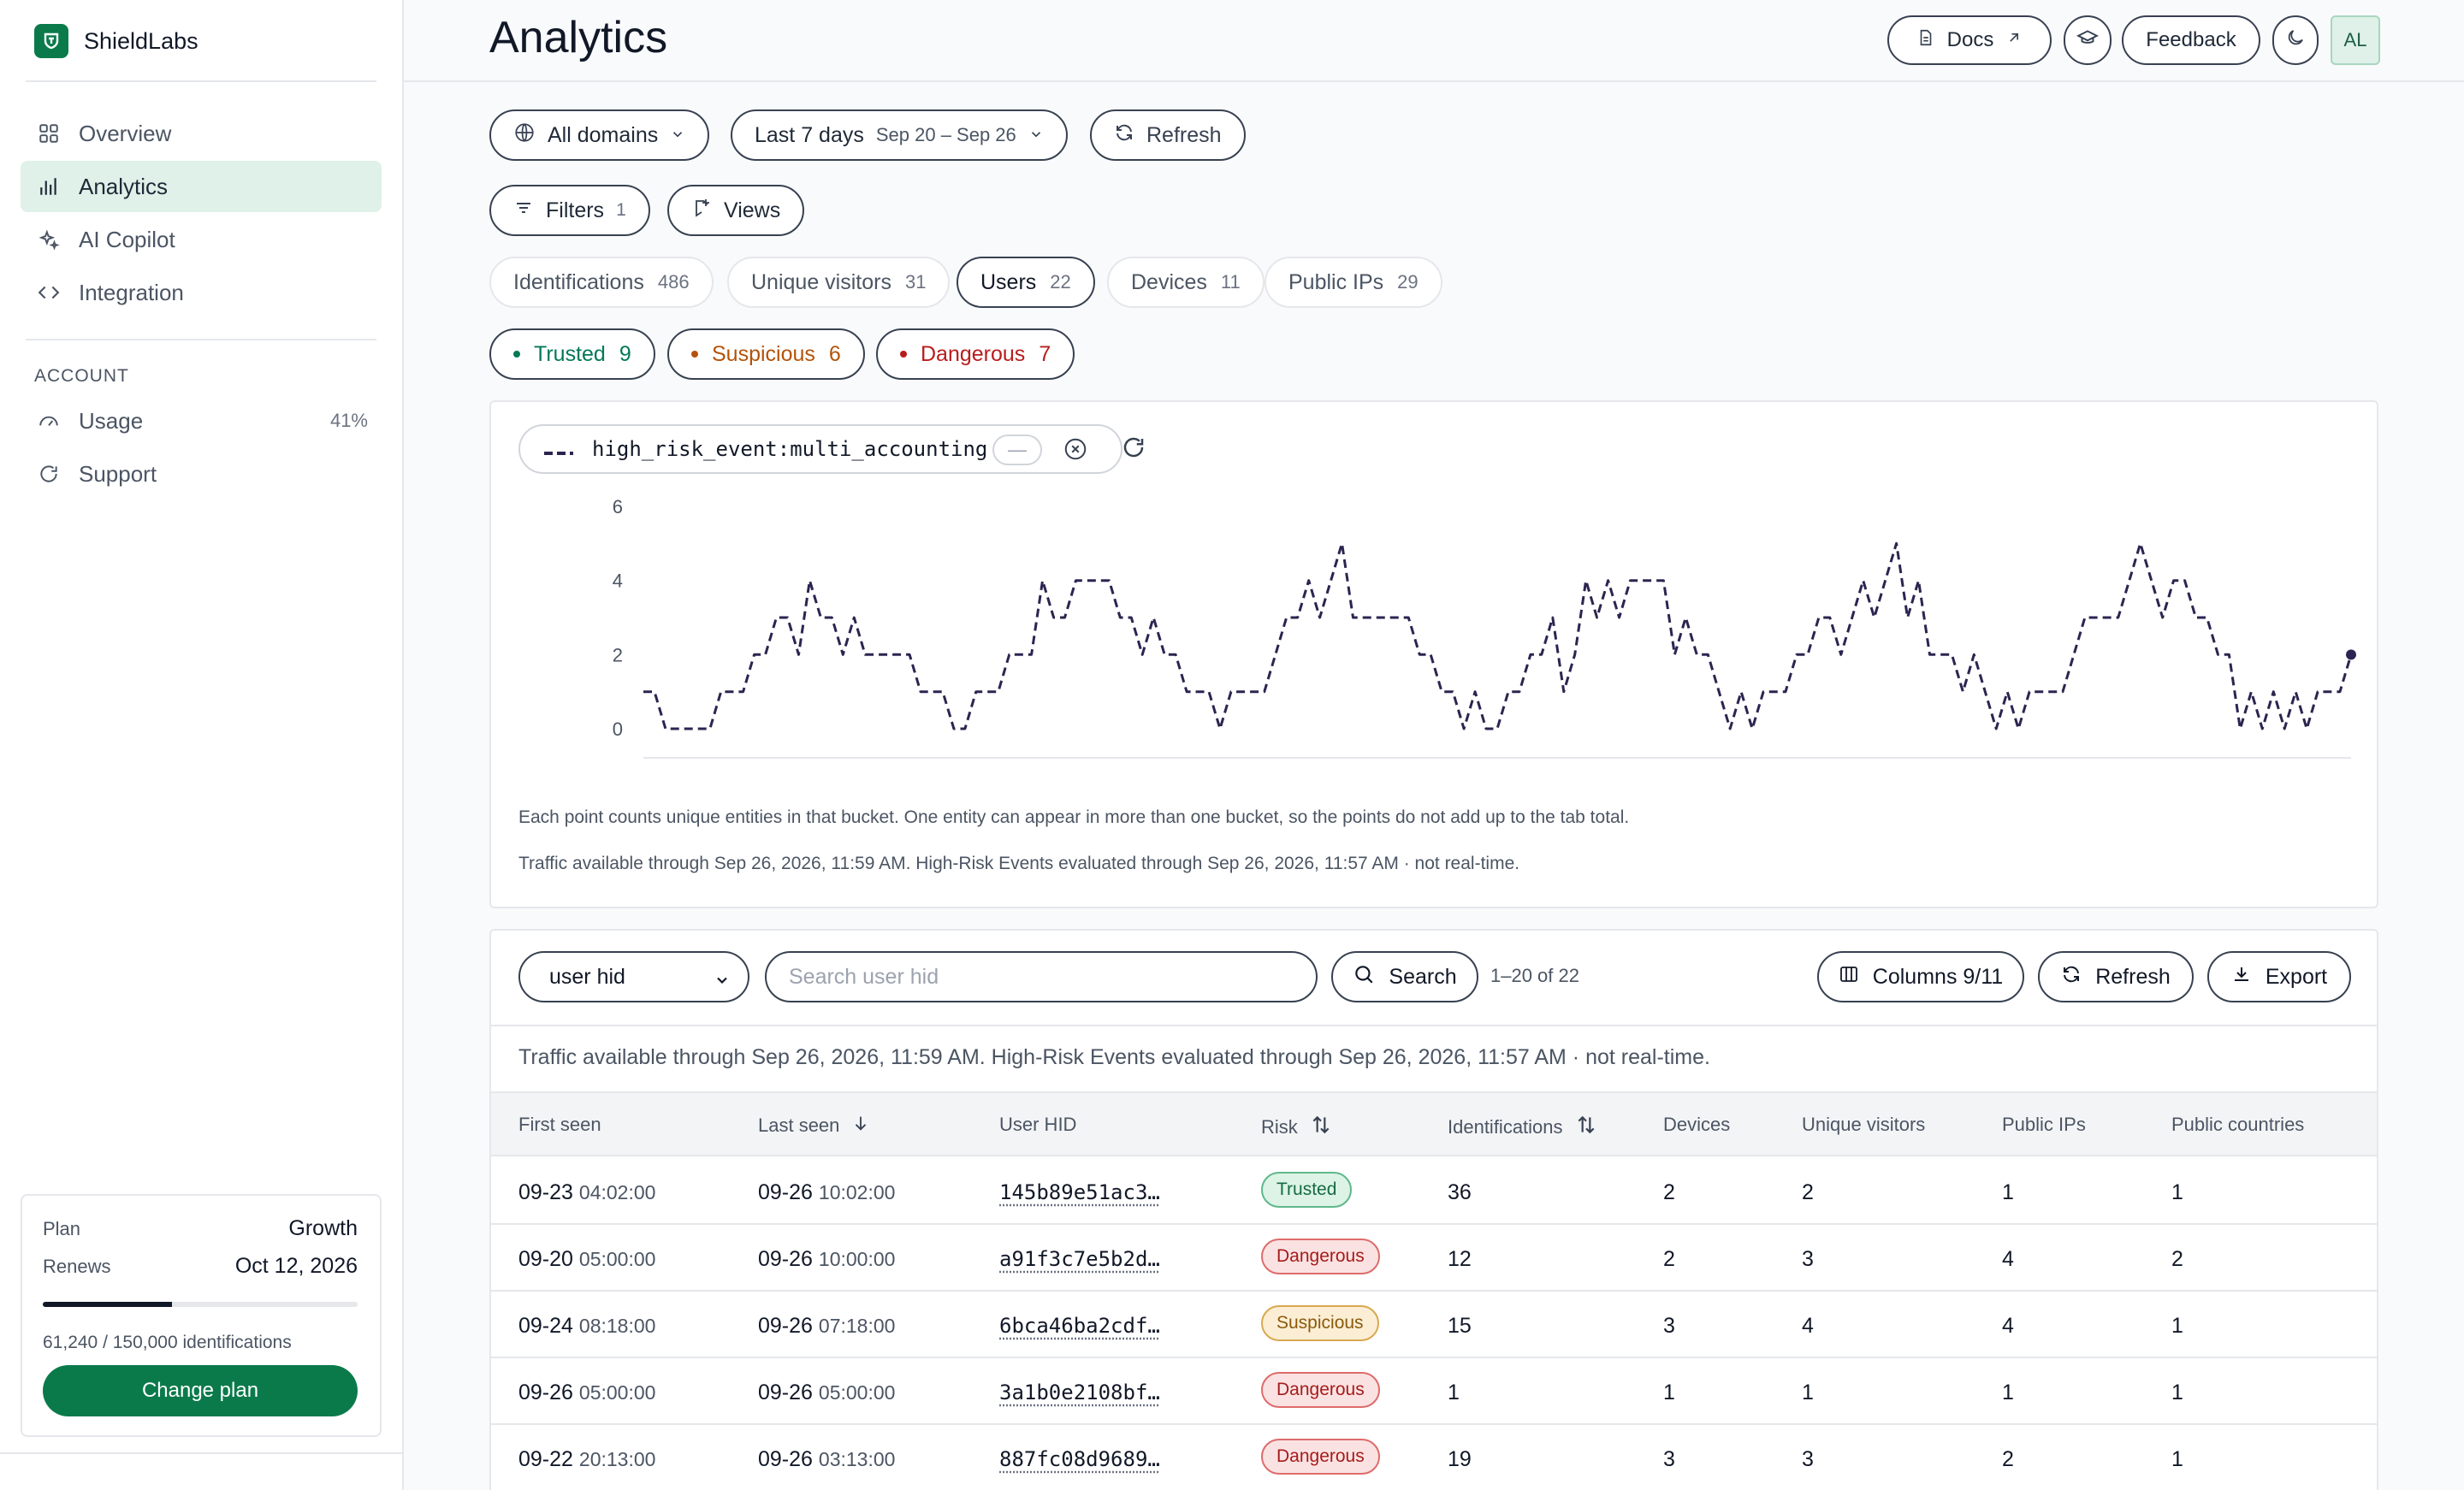 This screenshot has width=2464, height=1490. What do you see at coordinates (785, 1326) in the screenshot?
I see `last-seen-date: 09-26` at bounding box center [785, 1326].